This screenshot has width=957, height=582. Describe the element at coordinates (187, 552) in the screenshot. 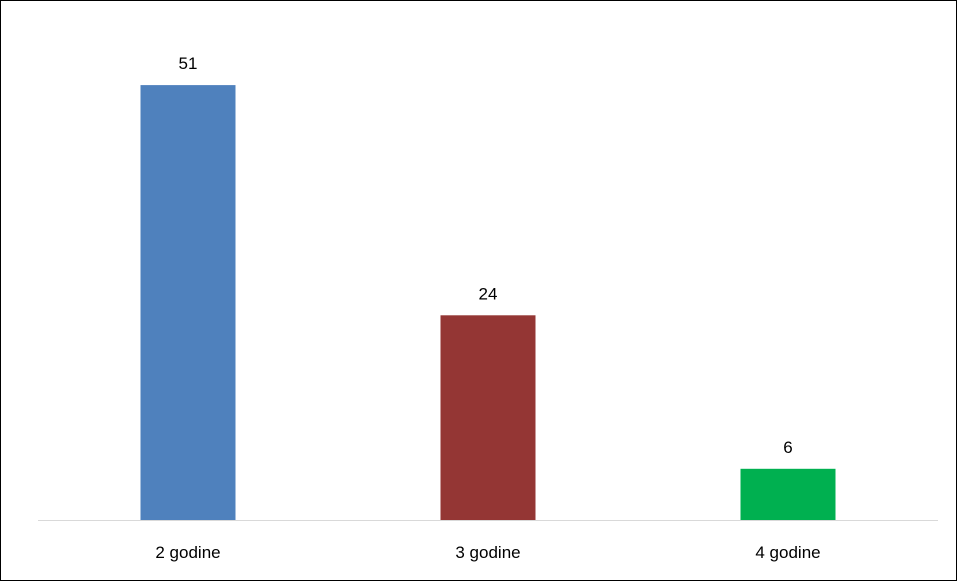

I see `x-tick-label-1: 2 godine` at that location.